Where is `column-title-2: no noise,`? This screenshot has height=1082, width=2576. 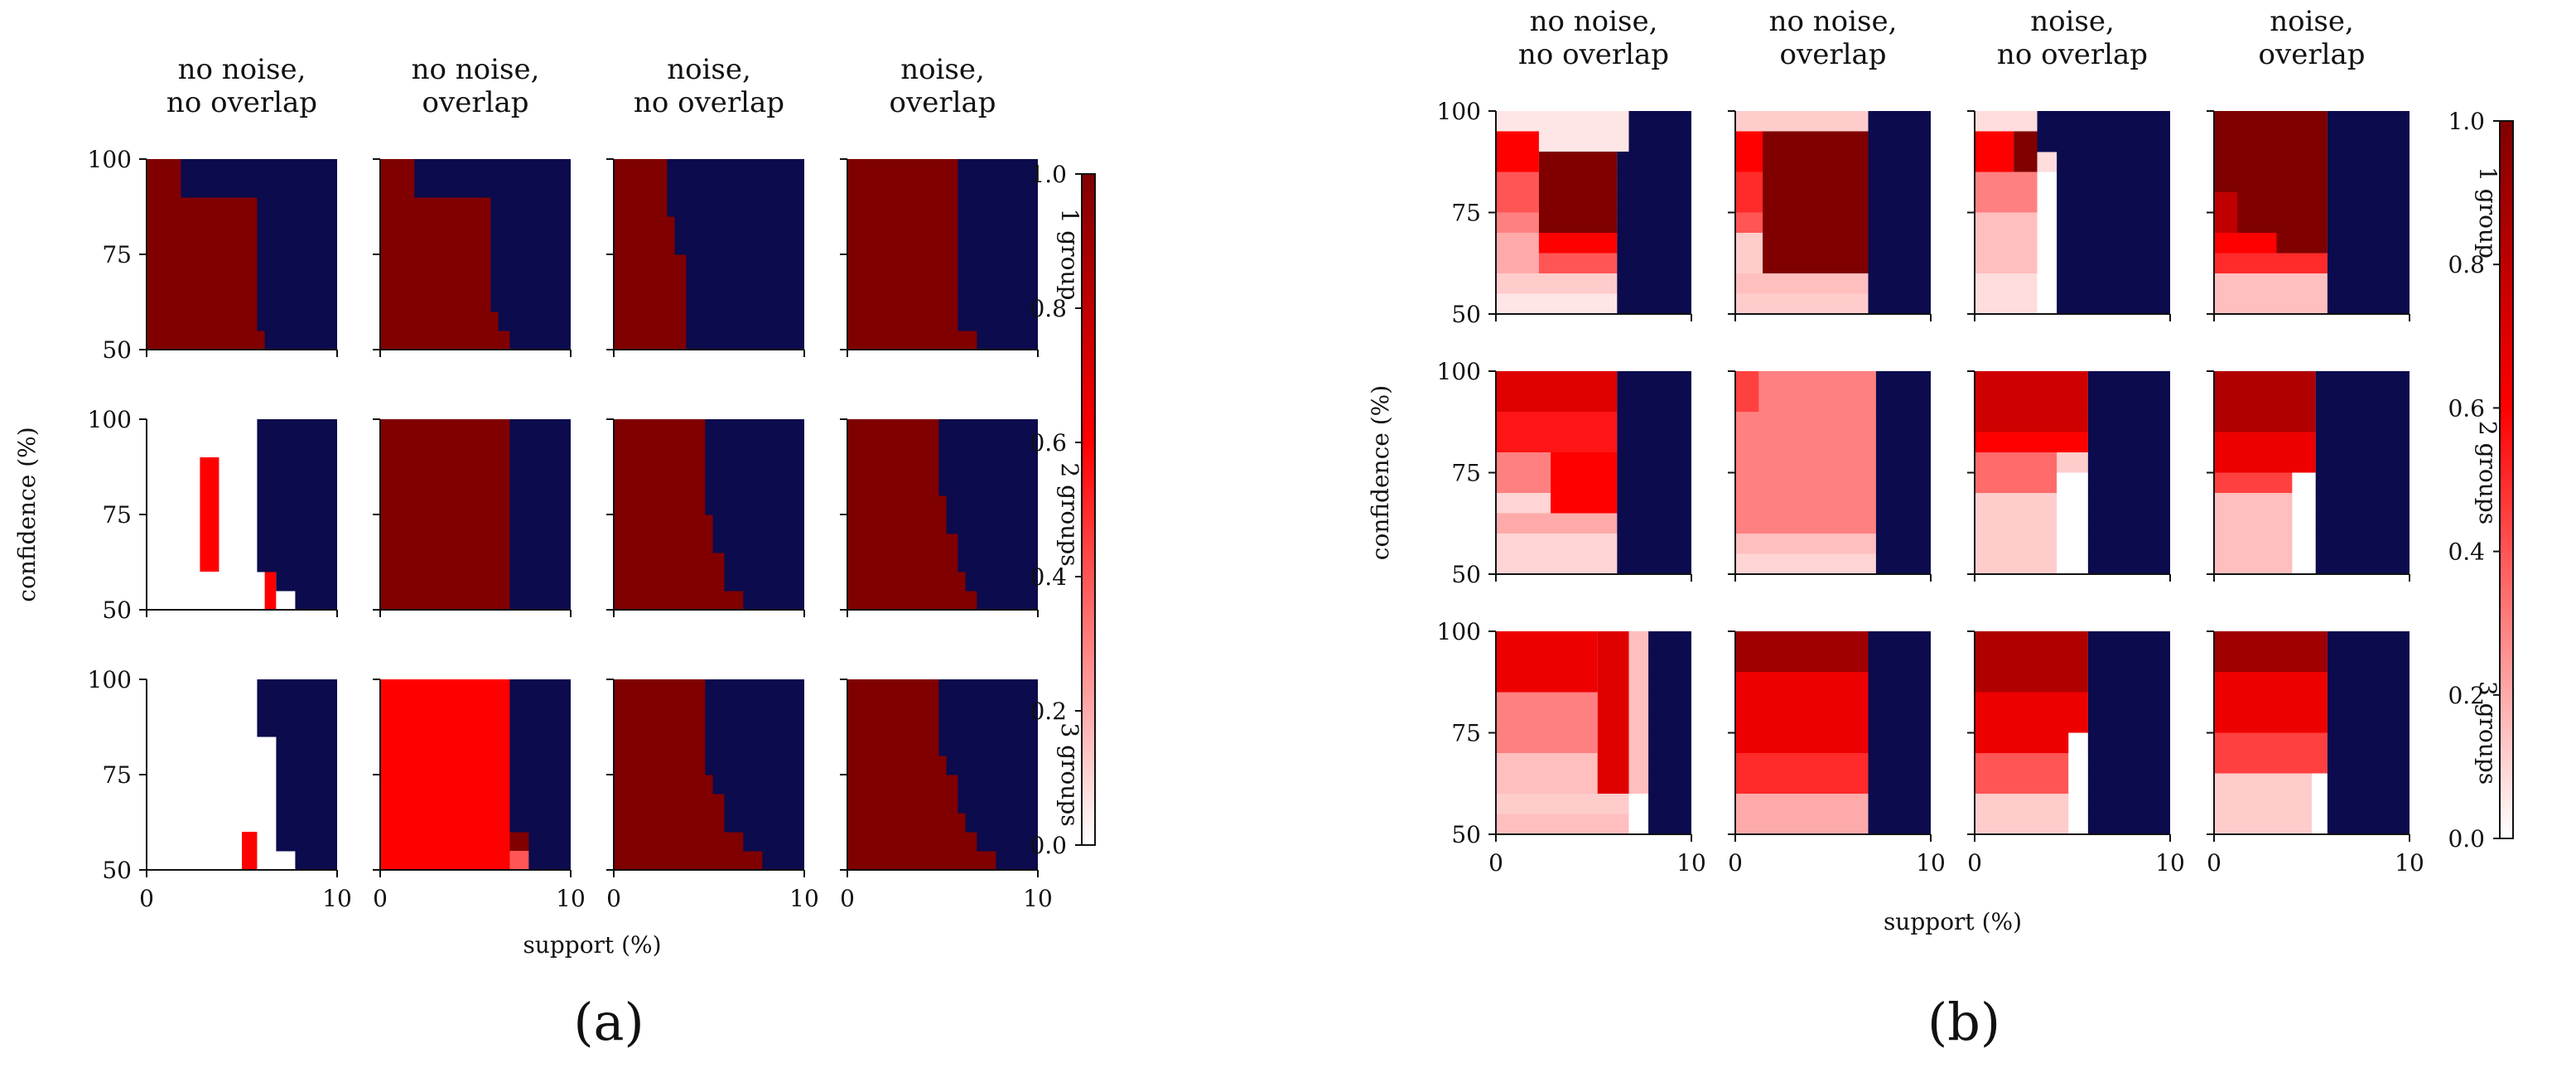 column-title-2: no noise, is located at coordinates (1834, 21).